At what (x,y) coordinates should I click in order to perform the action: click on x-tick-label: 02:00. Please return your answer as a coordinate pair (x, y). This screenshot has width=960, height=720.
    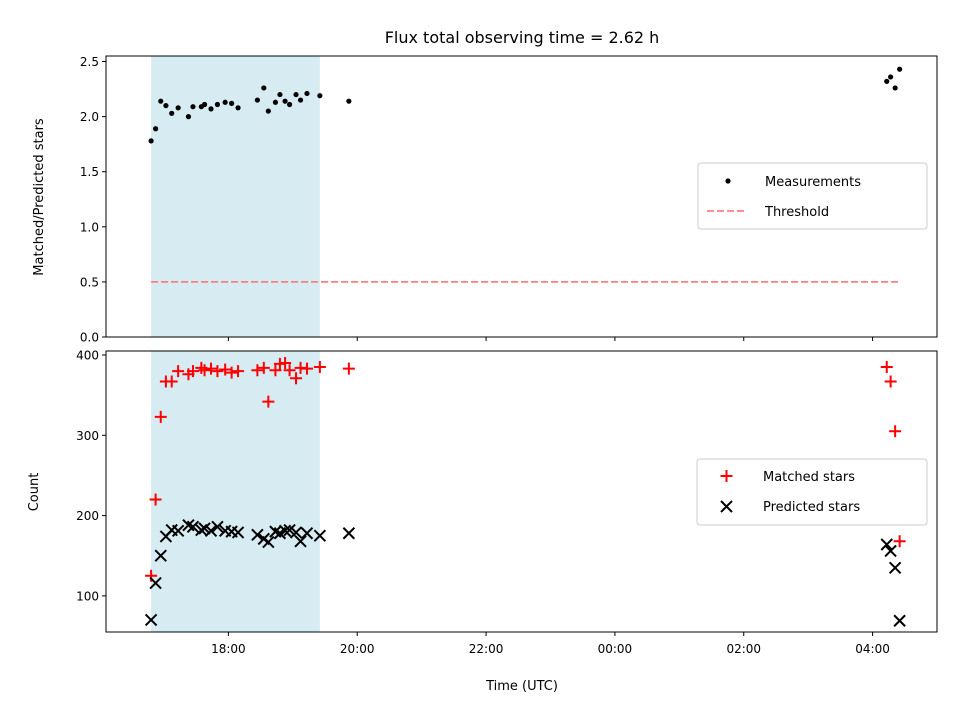
    Looking at the image, I should click on (743, 649).